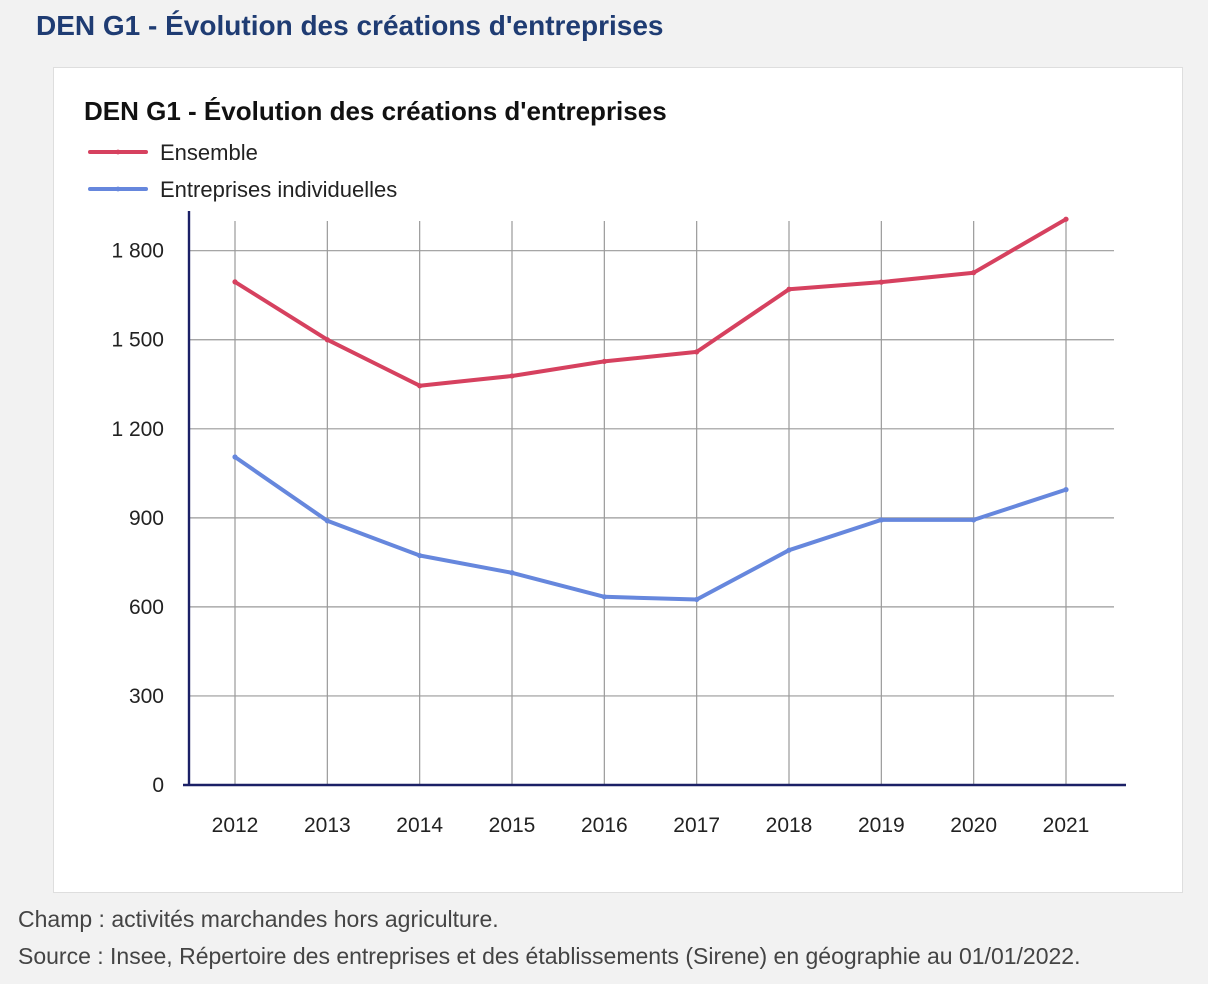 This screenshot has height=984, width=1208. Describe the element at coordinates (158, 785) in the screenshot. I see `y-tick-label: 0` at that location.